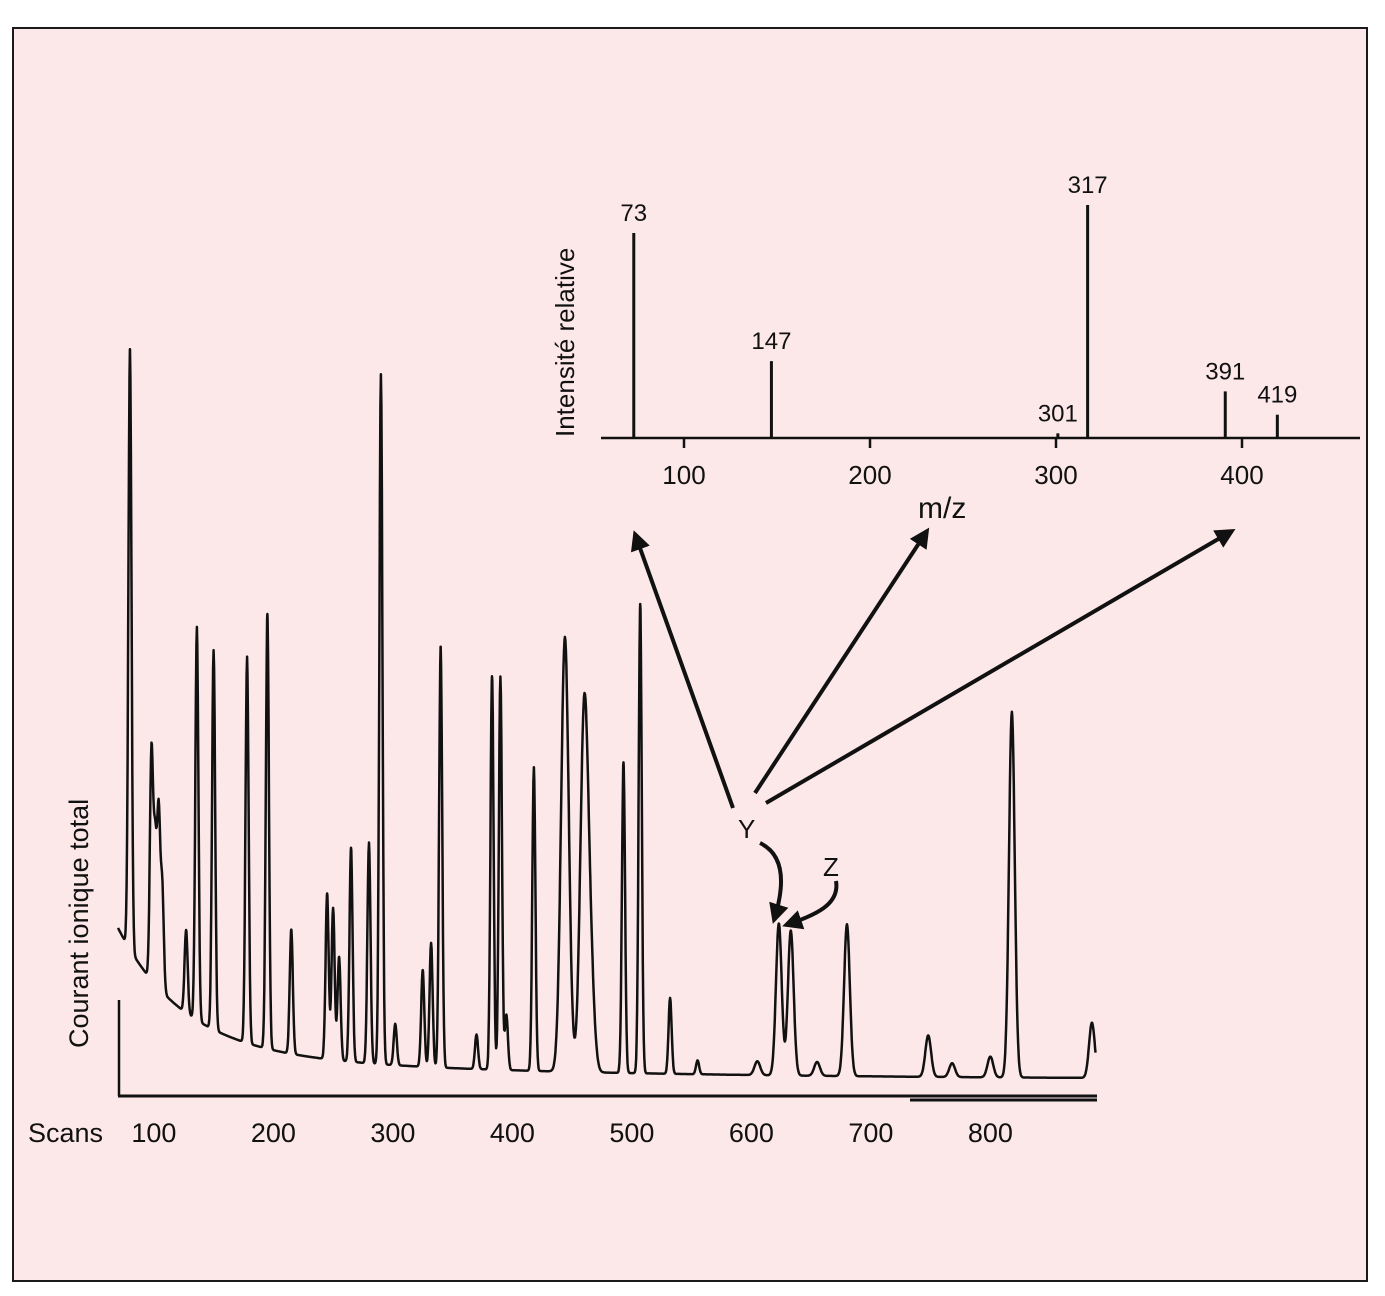  Describe the element at coordinates (1277, 395) in the screenshot. I see `ms-peak-label-419: 419` at that location.